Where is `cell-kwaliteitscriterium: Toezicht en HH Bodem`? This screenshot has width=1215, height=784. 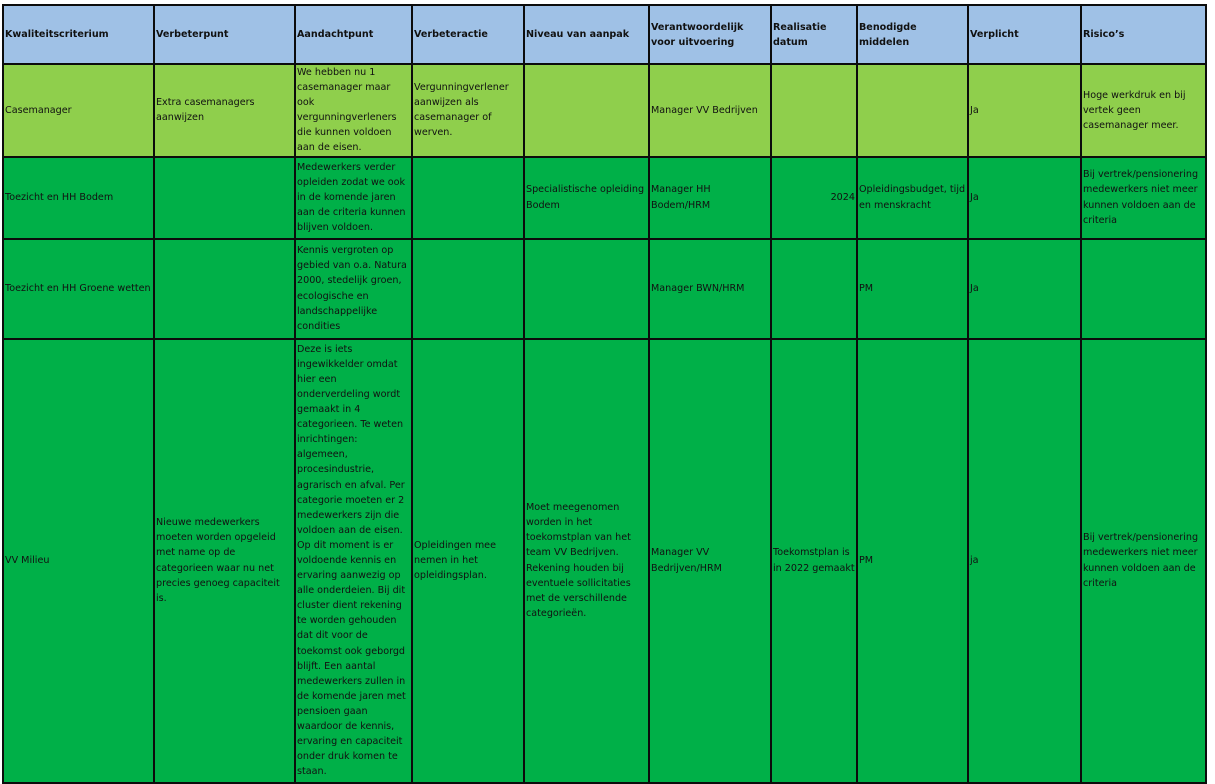
cell-kwaliteitscriterium: Toezicht en HH Bodem is located at coordinates (78, 197).